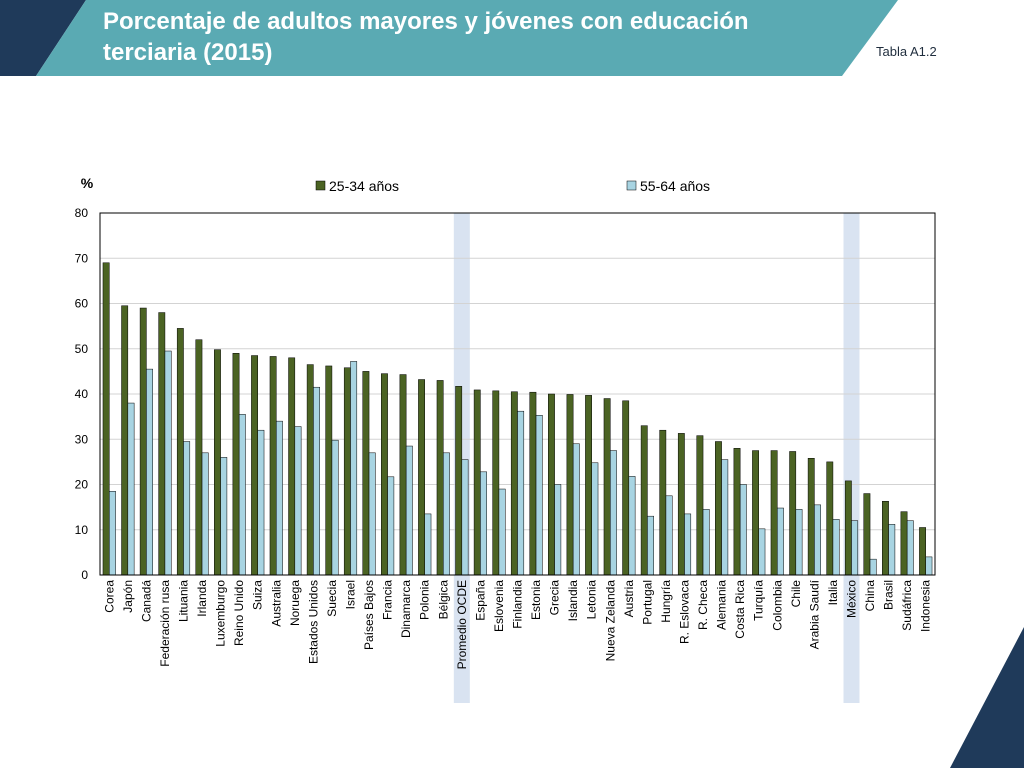 This screenshot has height=768, width=1024. I want to click on x-tick-label: Eslovenia, so click(499, 606).